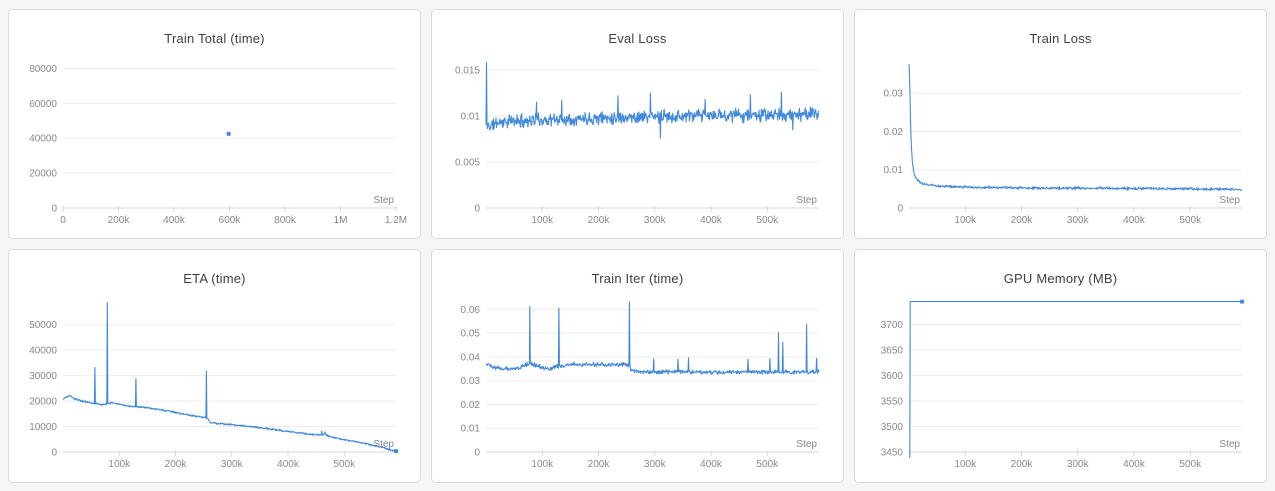 The width and height of the screenshot is (1275, 491). What do you see at coordinates (1060, 38) in the screenshot?
I see `chart-title: Train Loss` at bounding box center [1060, 38].